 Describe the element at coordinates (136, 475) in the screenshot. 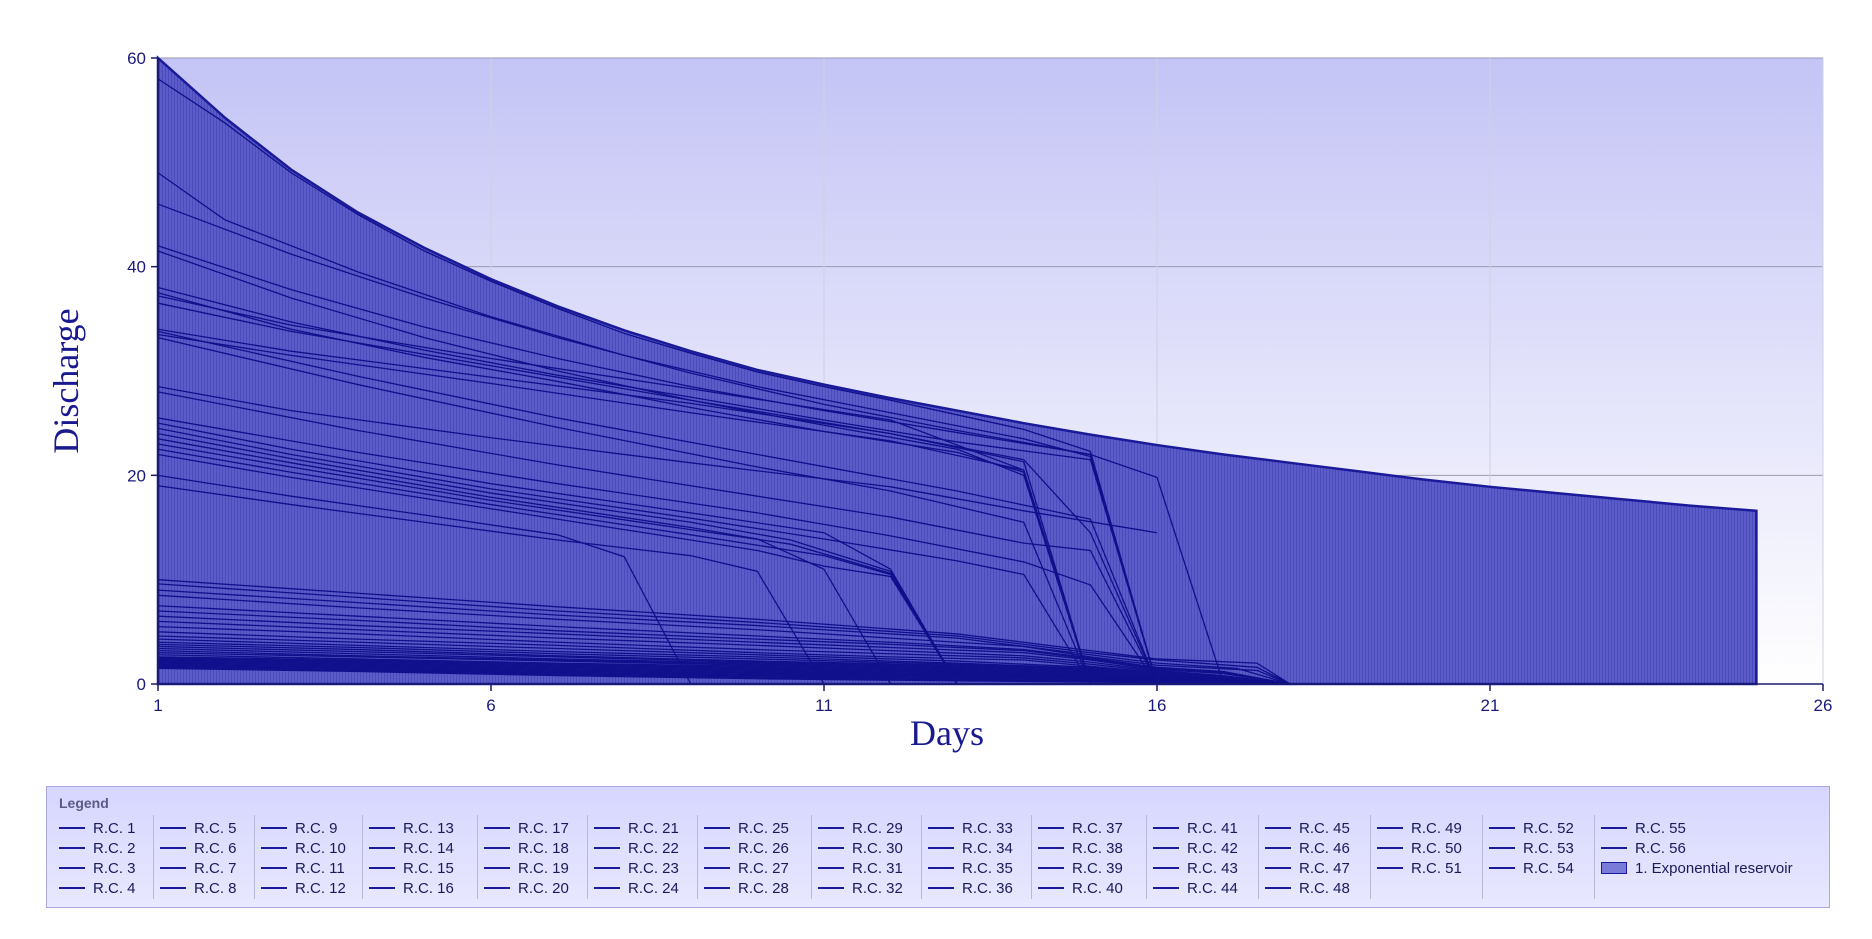

I see `y-tick-label-1: 20` at that location.